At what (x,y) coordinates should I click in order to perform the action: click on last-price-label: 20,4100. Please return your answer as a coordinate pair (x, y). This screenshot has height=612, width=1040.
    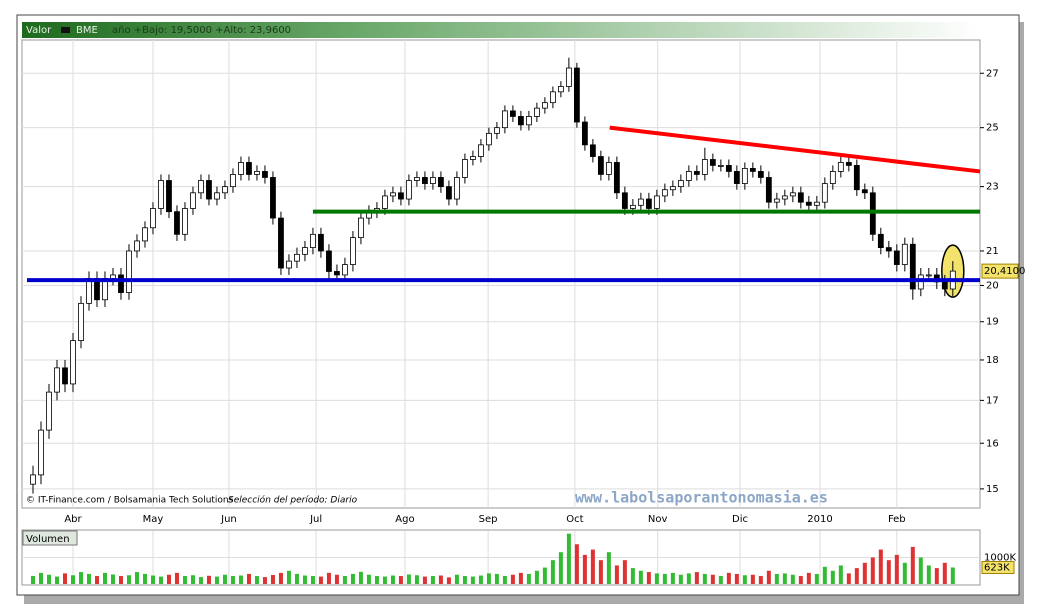
    Looking at the image, I should click on (1004, 271).